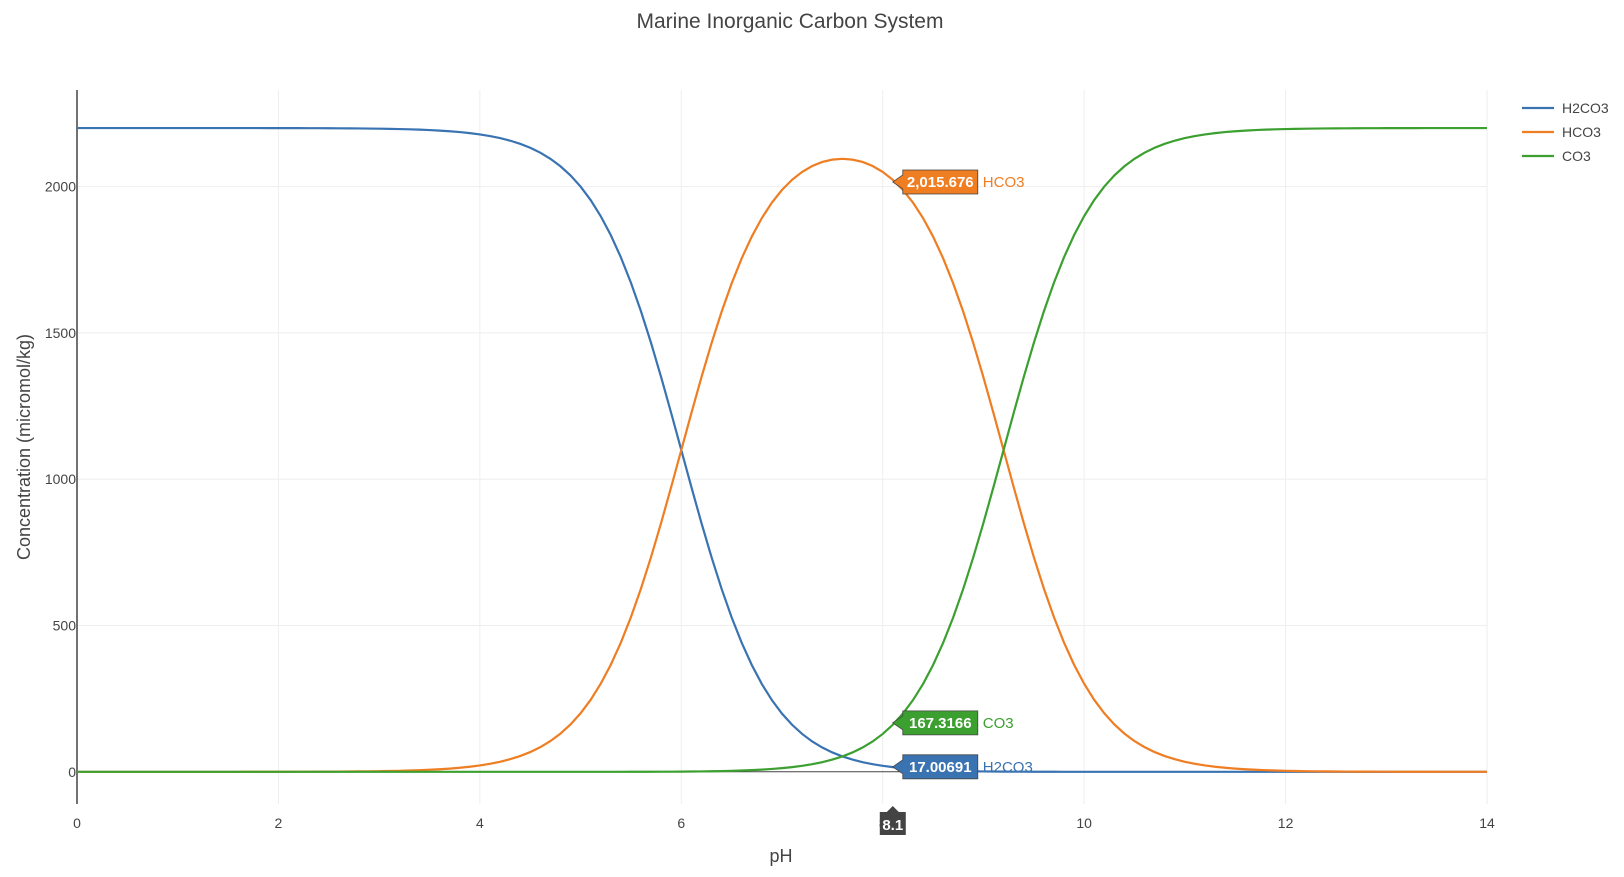  What do you see at coordinates (790, 21) in the screenshot?
I see `chart-title: Marine Inorganic Carbon System` at bounding box center [790, 21].